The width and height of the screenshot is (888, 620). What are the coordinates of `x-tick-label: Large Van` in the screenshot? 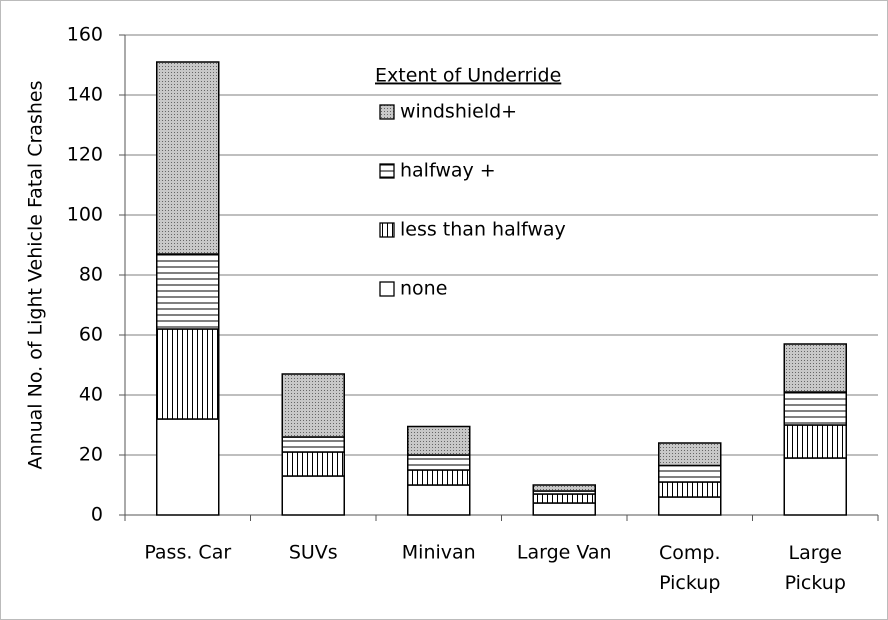 It's located at (564, 553).